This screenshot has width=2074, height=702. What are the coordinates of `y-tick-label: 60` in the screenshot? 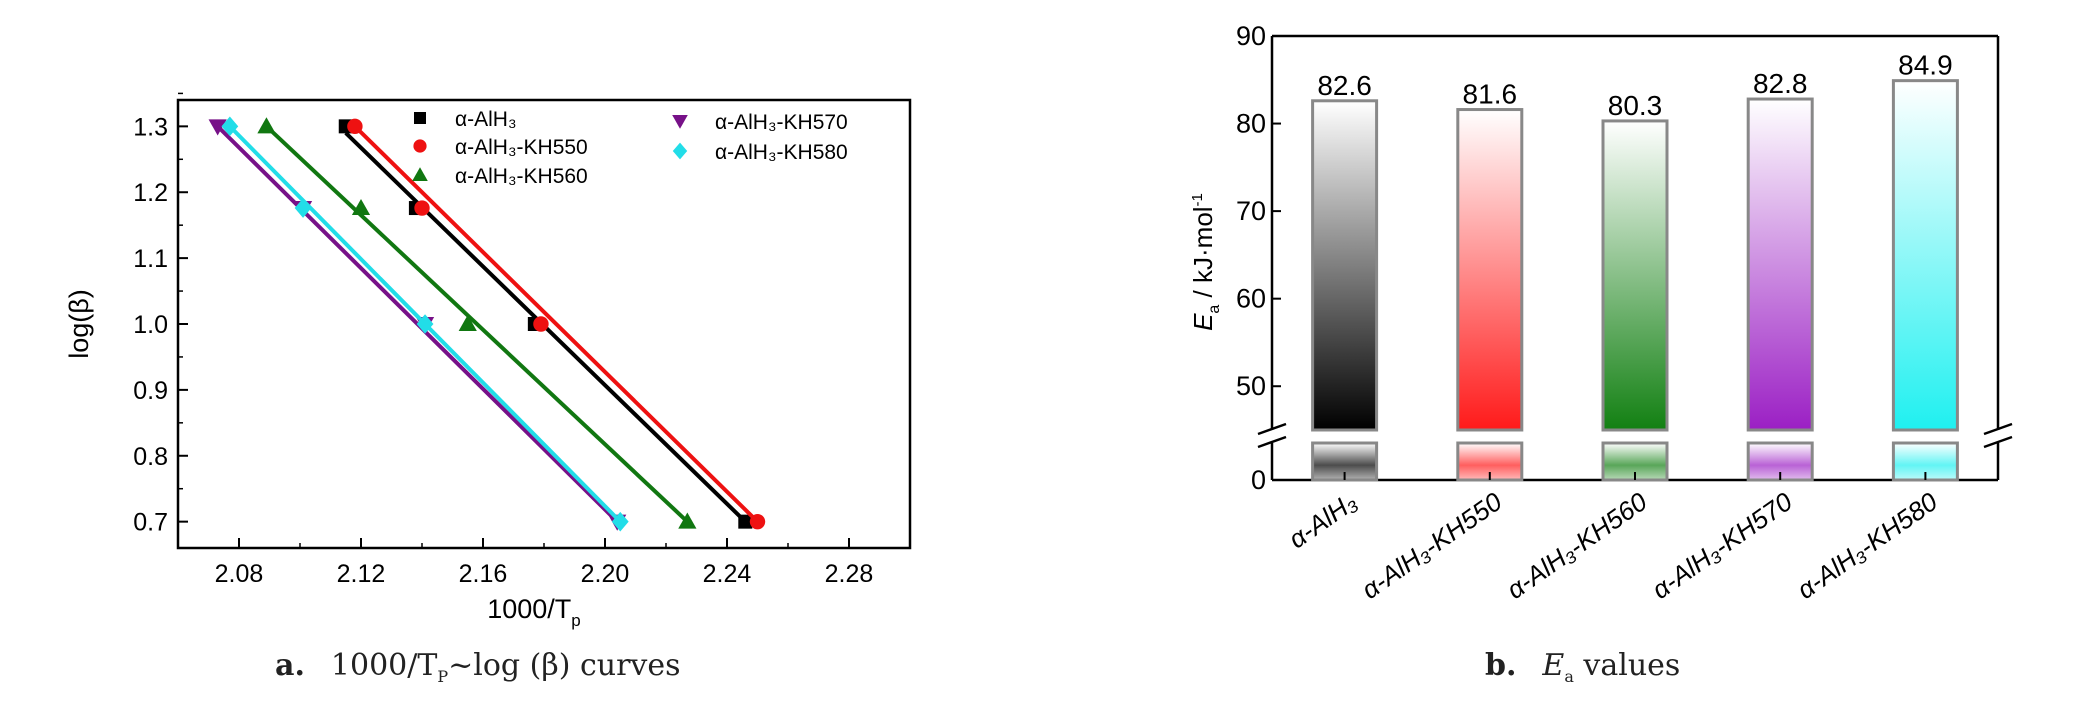 It's located at (1251, 299).